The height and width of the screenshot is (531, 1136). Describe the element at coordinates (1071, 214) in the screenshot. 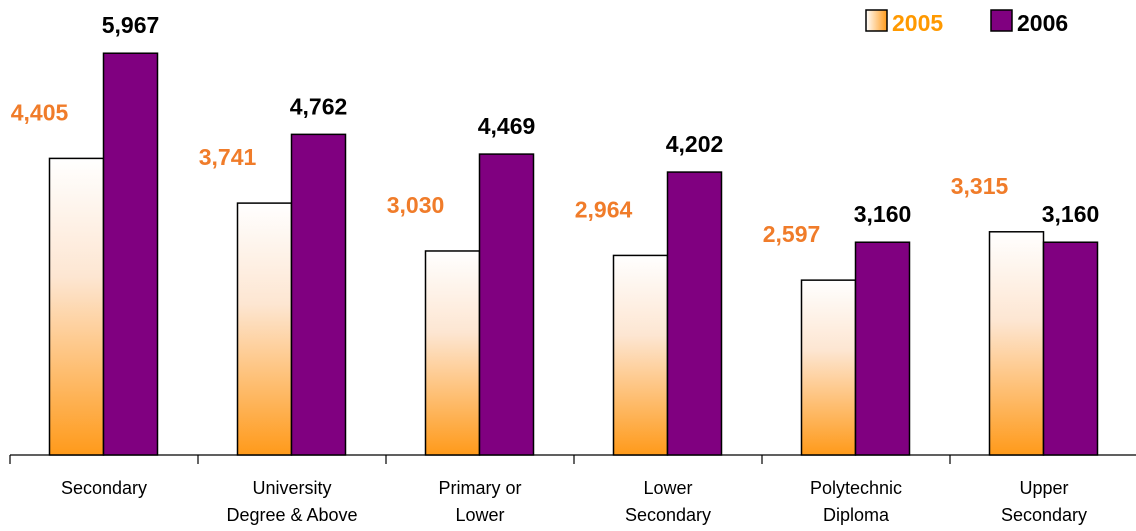

I see `data-label-2006-5: 3,160` at that location.